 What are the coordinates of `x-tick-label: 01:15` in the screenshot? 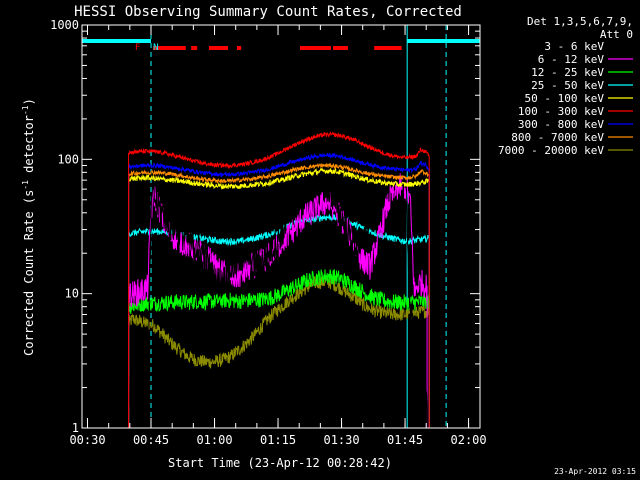 It's located at (278, 440).